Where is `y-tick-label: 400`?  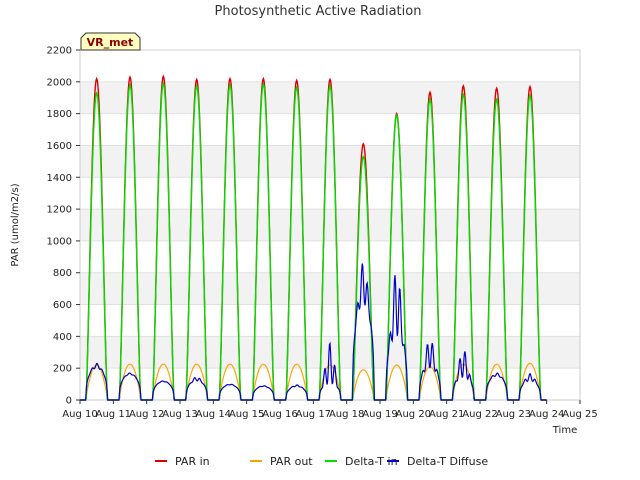 y-tick-label: 400 is located at coordinates (62, 337).